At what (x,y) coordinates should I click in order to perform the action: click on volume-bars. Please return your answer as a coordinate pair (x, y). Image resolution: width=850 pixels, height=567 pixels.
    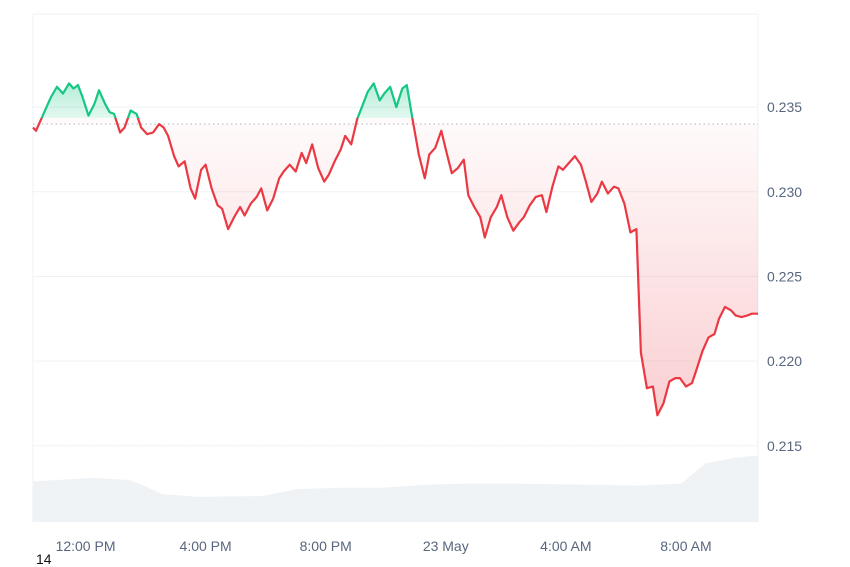
    Looking at the image, I should click on (395, 483).